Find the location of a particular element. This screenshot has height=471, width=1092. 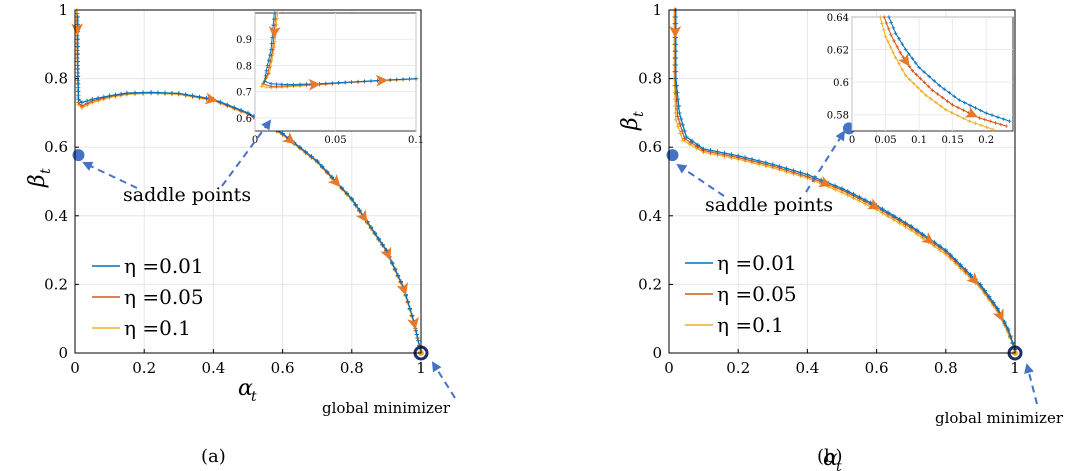

inset-series-group-b is located at coordinates (932, 73).